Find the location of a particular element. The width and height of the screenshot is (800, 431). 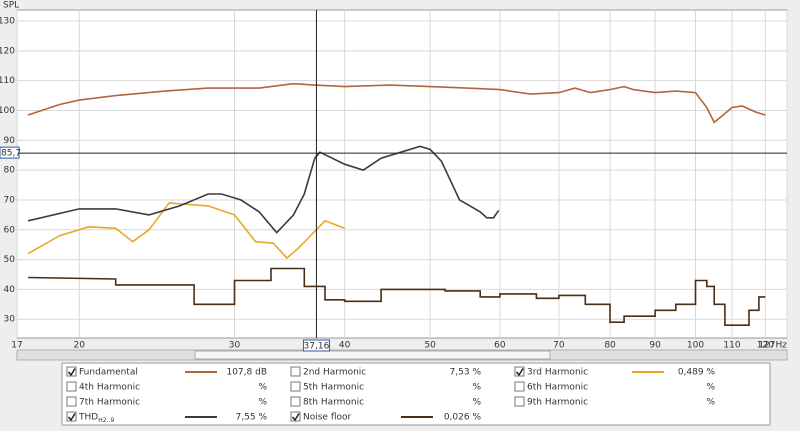

y-axis-label: SPL is located at coordinates (11, 6).